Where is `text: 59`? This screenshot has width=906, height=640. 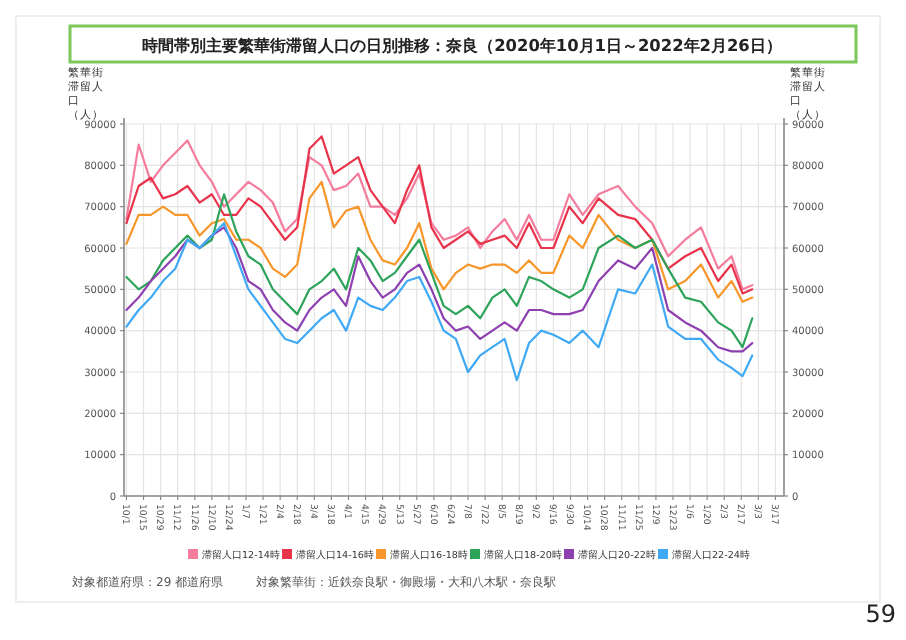
text: 59 is located at coordinates (880, 614).